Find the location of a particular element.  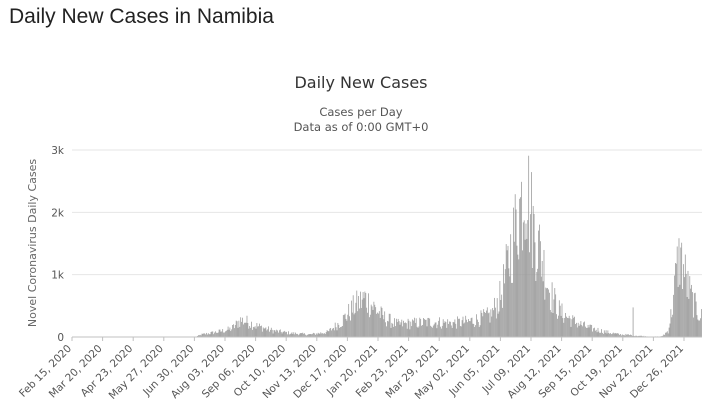

x-tick-label: Feb 15, 2020 is located at coordinates (45, 371).